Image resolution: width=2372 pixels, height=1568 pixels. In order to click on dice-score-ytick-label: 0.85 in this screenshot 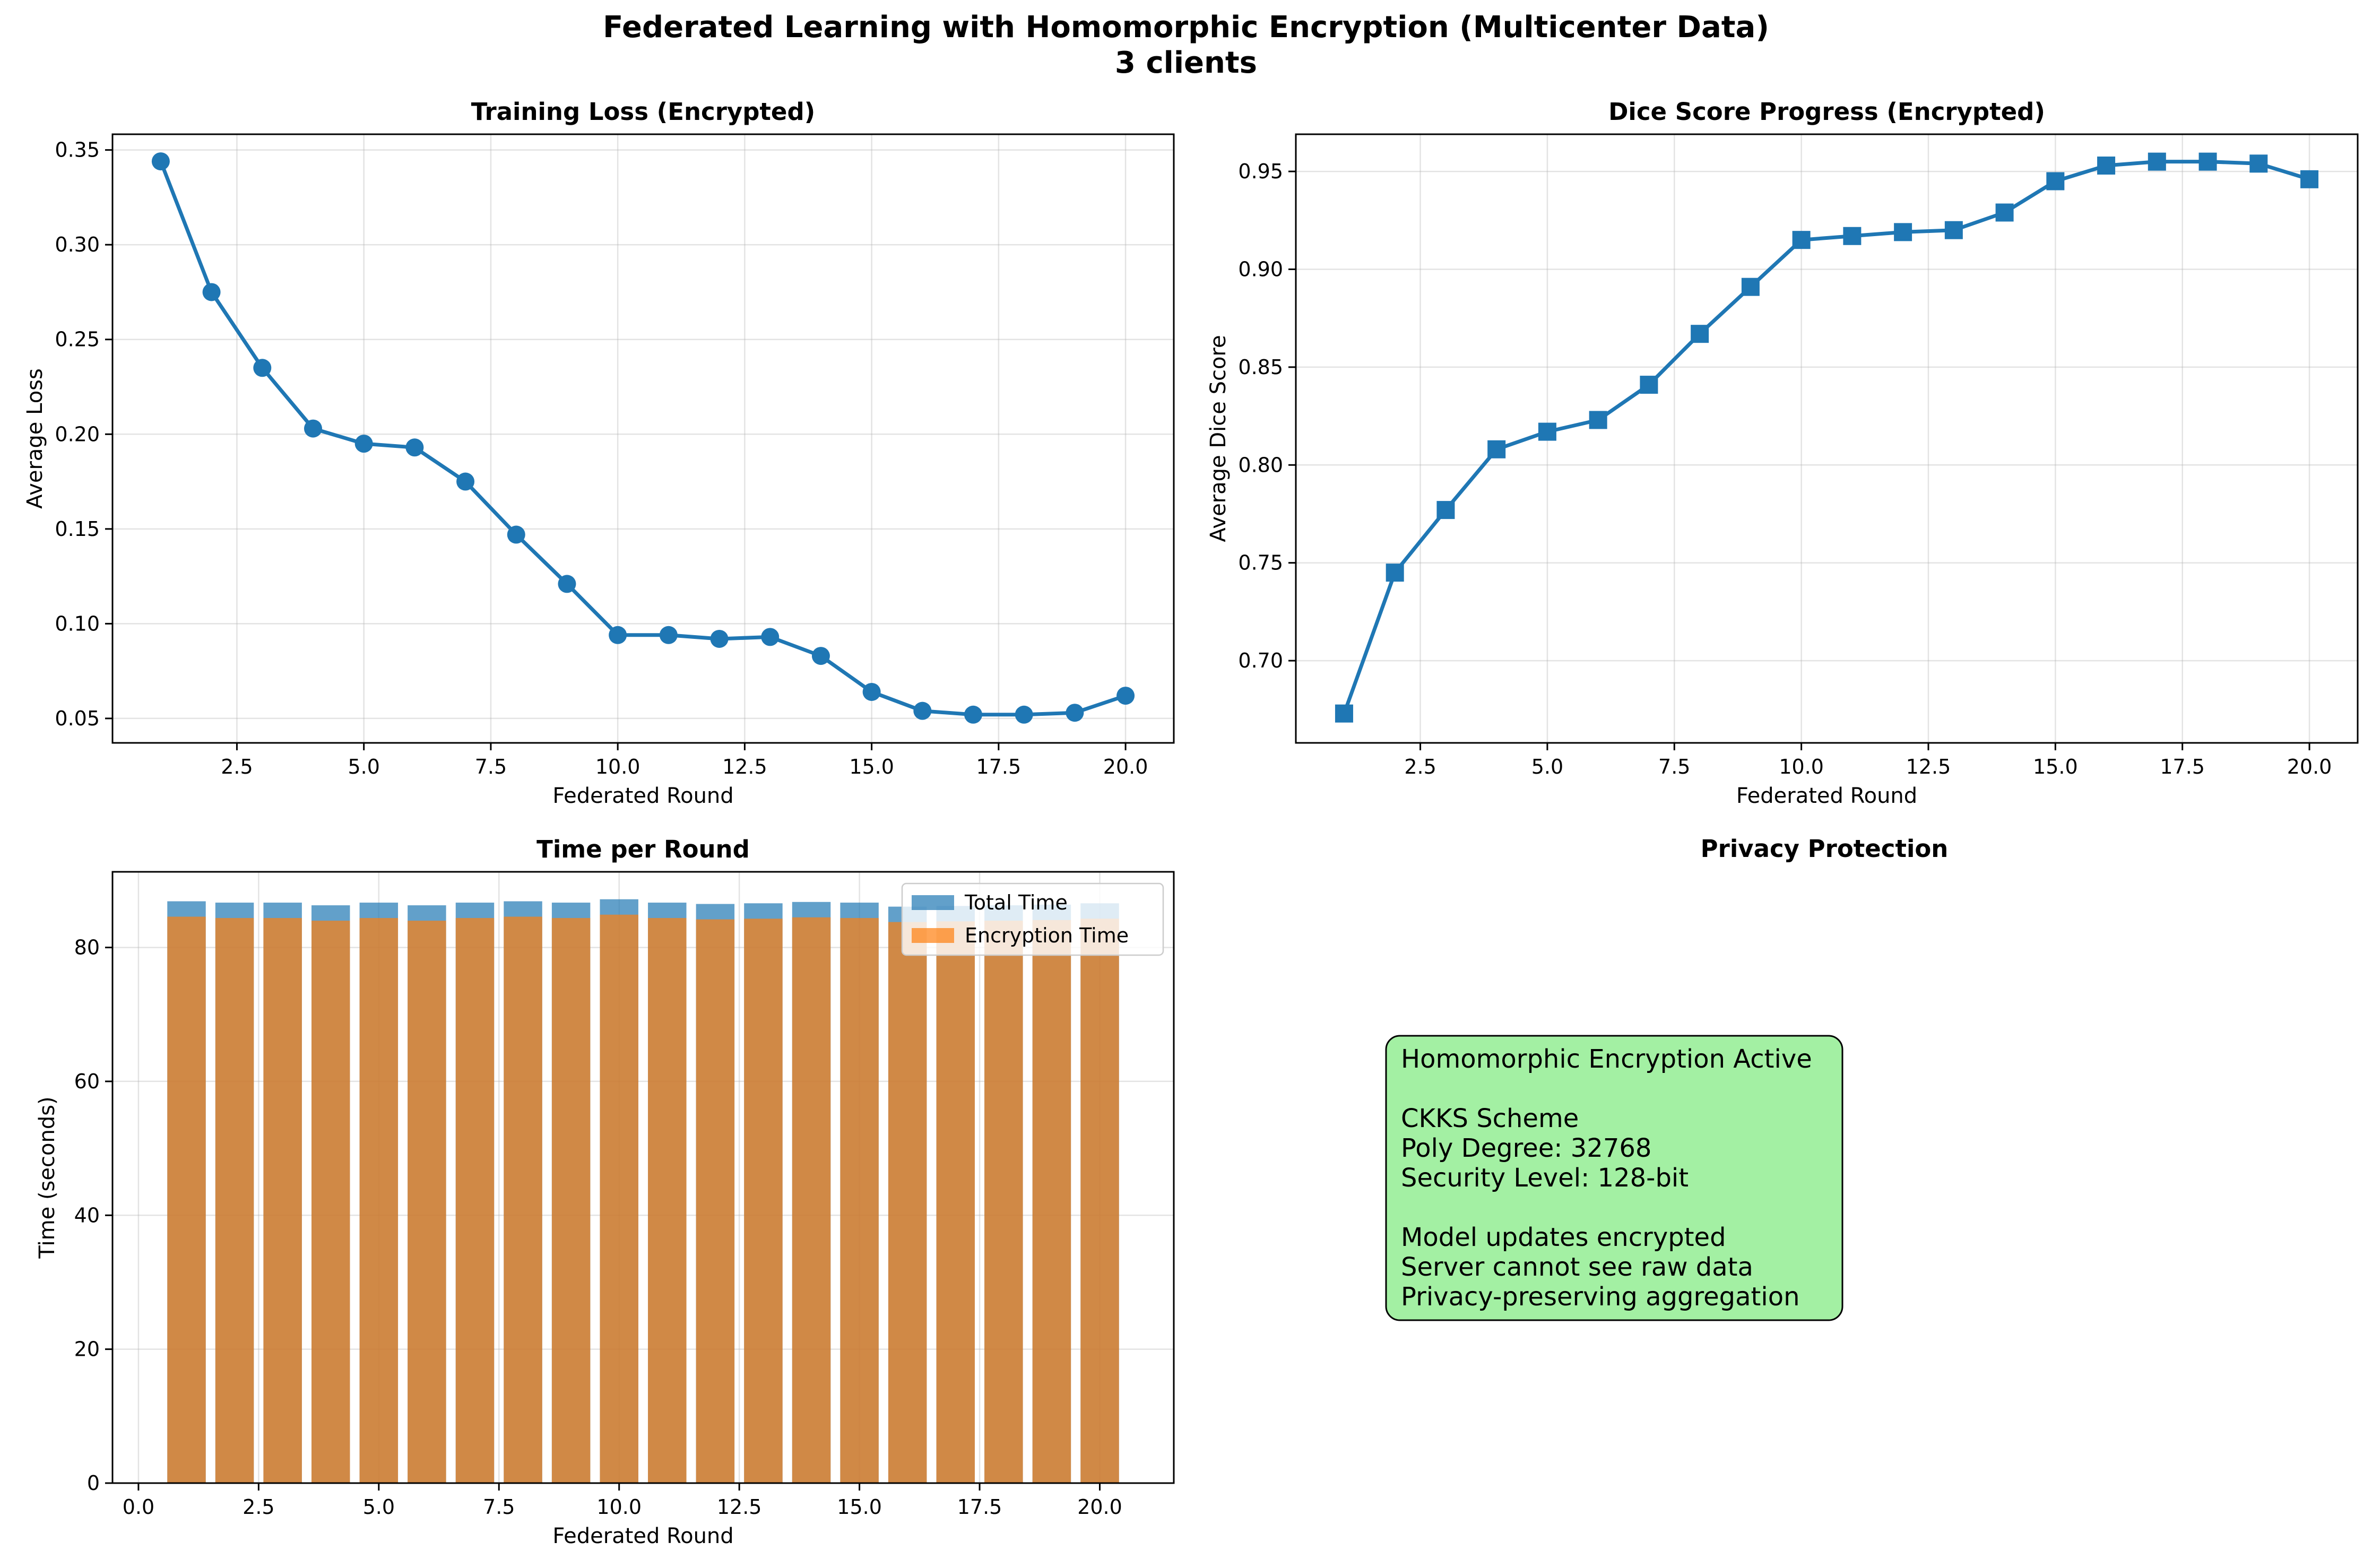, I will do `click(1260, 367)`.